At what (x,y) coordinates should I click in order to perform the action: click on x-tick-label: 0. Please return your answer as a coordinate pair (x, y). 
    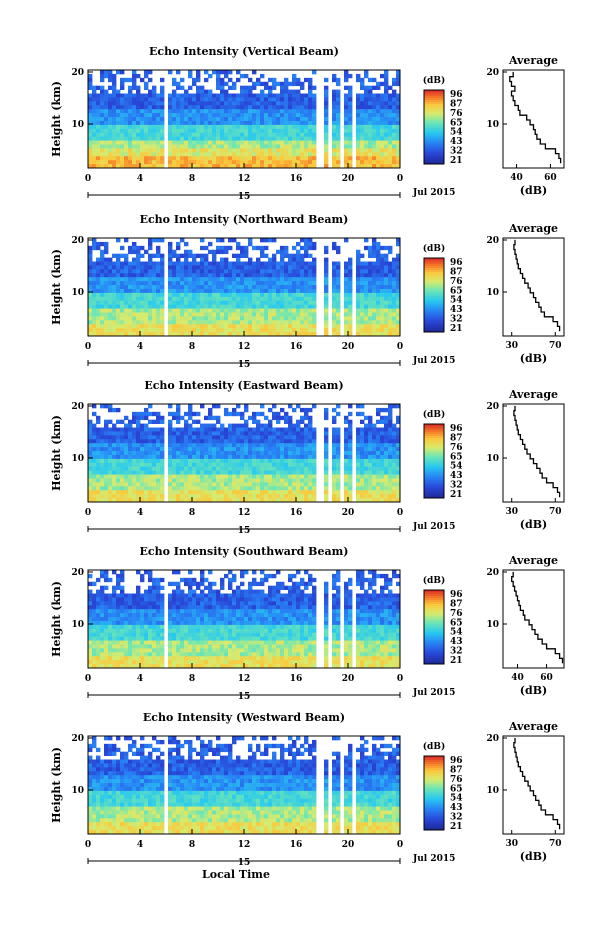
    Looking at the image, I should click on (400, 179).